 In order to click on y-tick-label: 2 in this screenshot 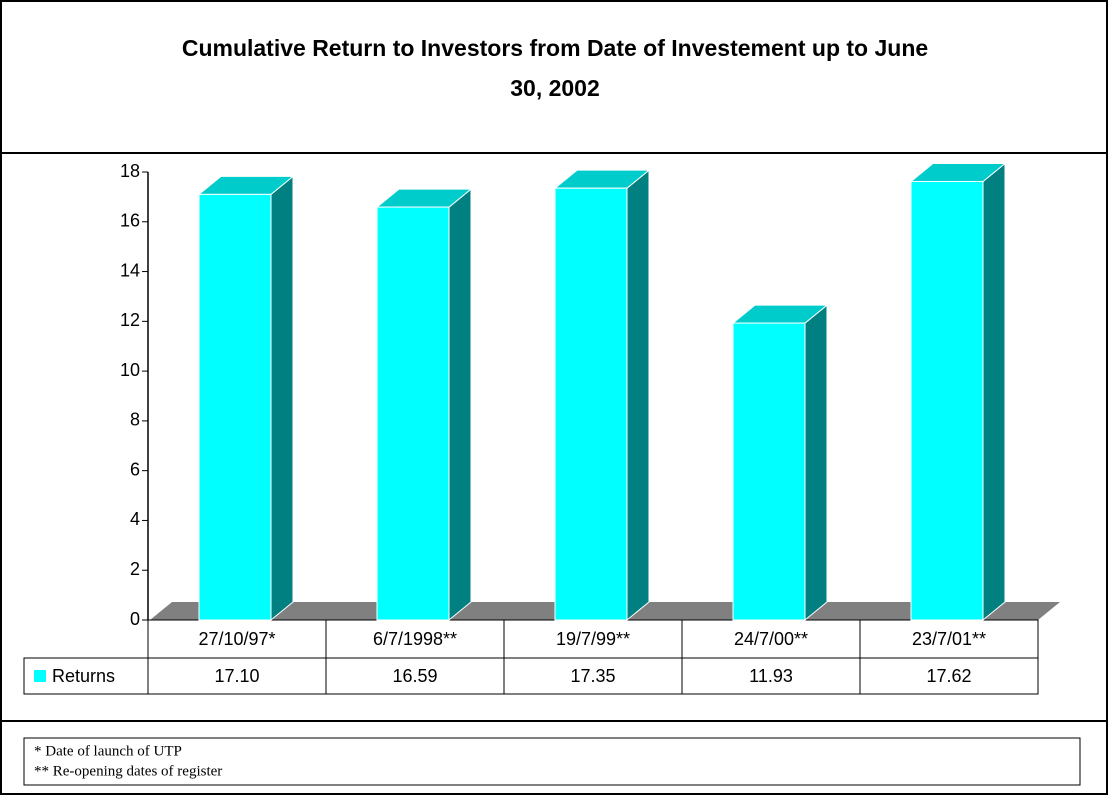, I will do `click(135, 569)`.